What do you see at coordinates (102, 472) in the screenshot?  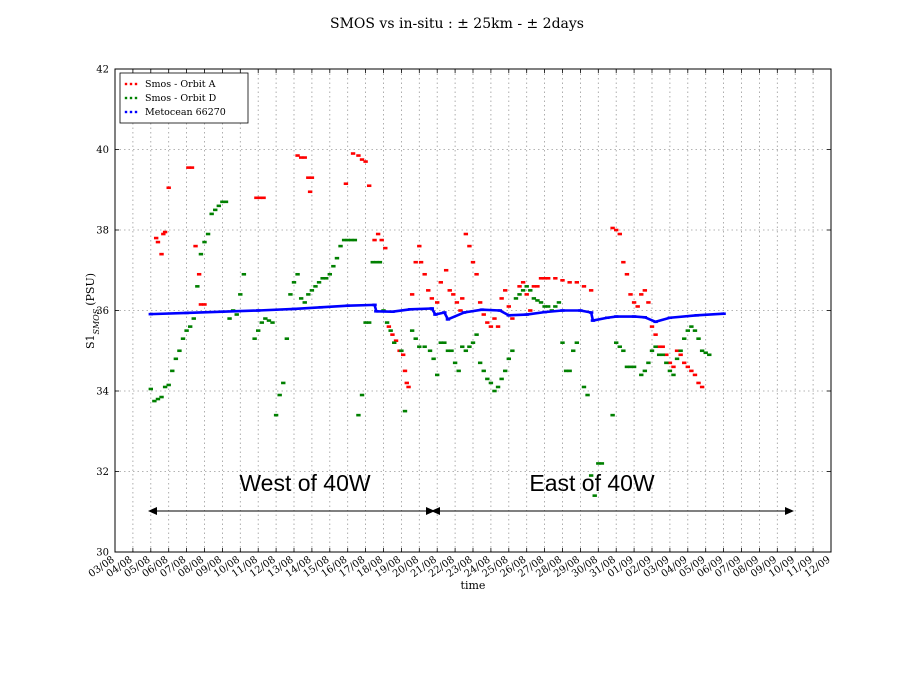 I see `y-tick-label: 32` at bounding box center [102, 472].